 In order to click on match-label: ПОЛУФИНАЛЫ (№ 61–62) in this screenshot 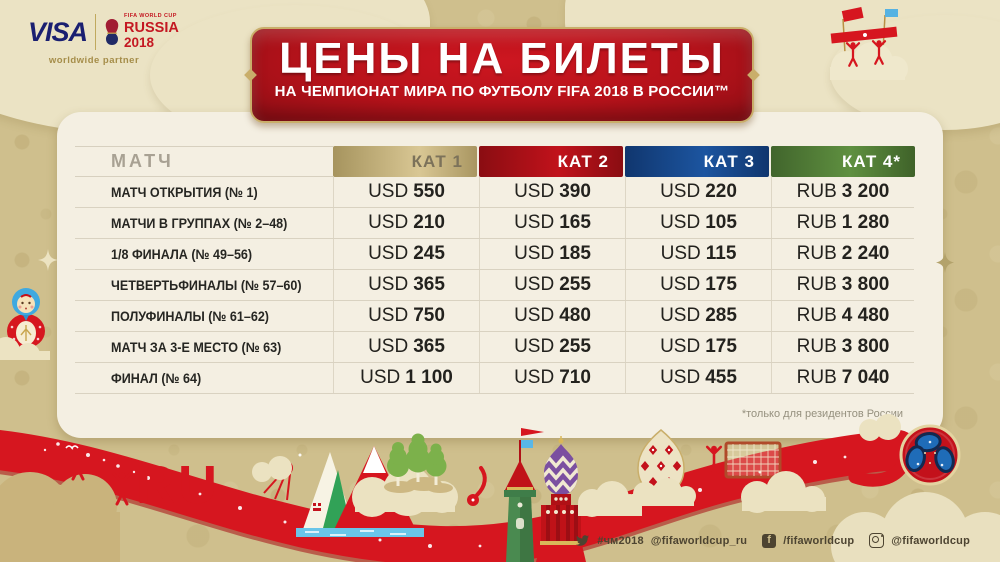, I will do `click(190, 316)`.